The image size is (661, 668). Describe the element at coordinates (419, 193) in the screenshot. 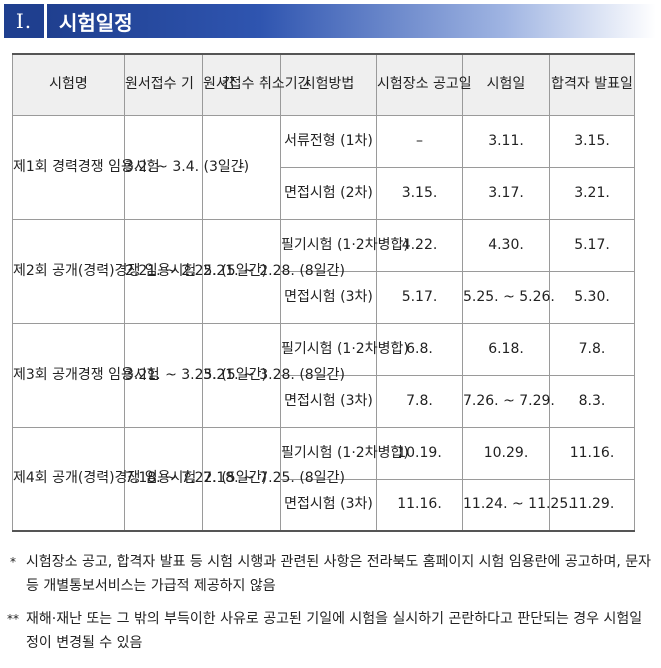

I see `venue-notice-cell: 3.15.` at that location.